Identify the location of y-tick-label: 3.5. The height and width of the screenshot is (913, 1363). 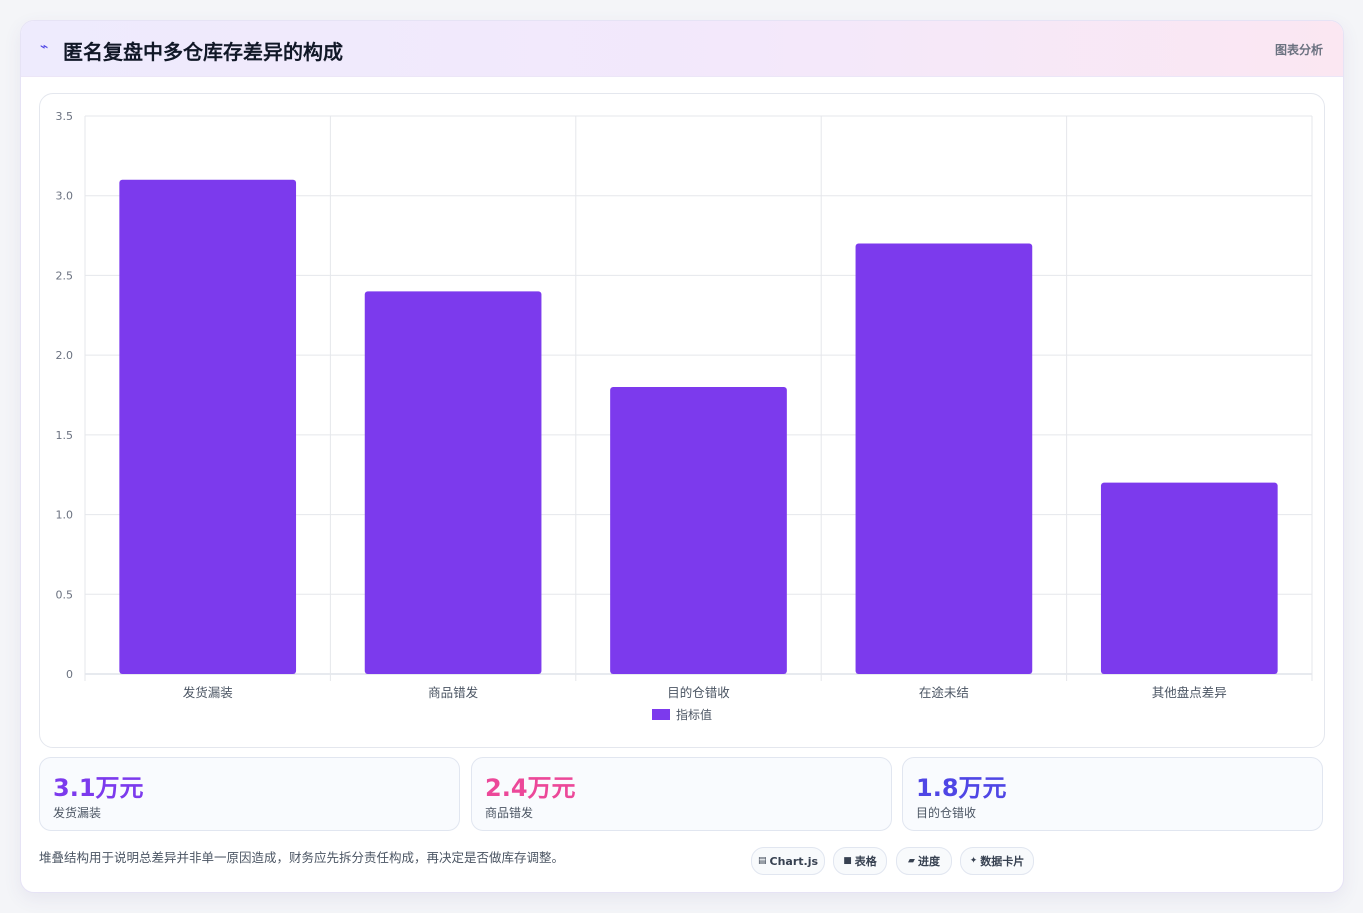
(65, 116).